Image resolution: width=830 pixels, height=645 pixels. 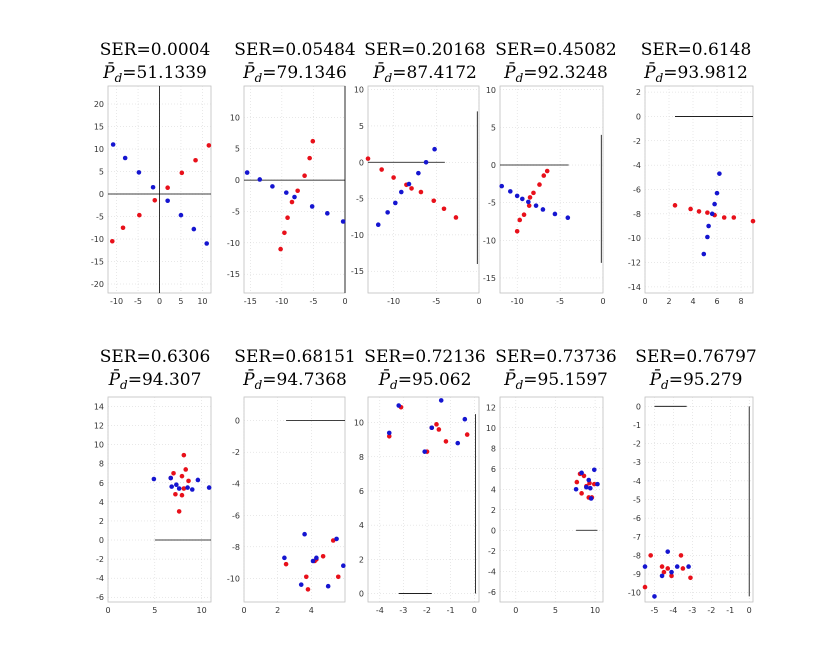 I want to click on y-tick-label: -8, so click(x=236, y=547).